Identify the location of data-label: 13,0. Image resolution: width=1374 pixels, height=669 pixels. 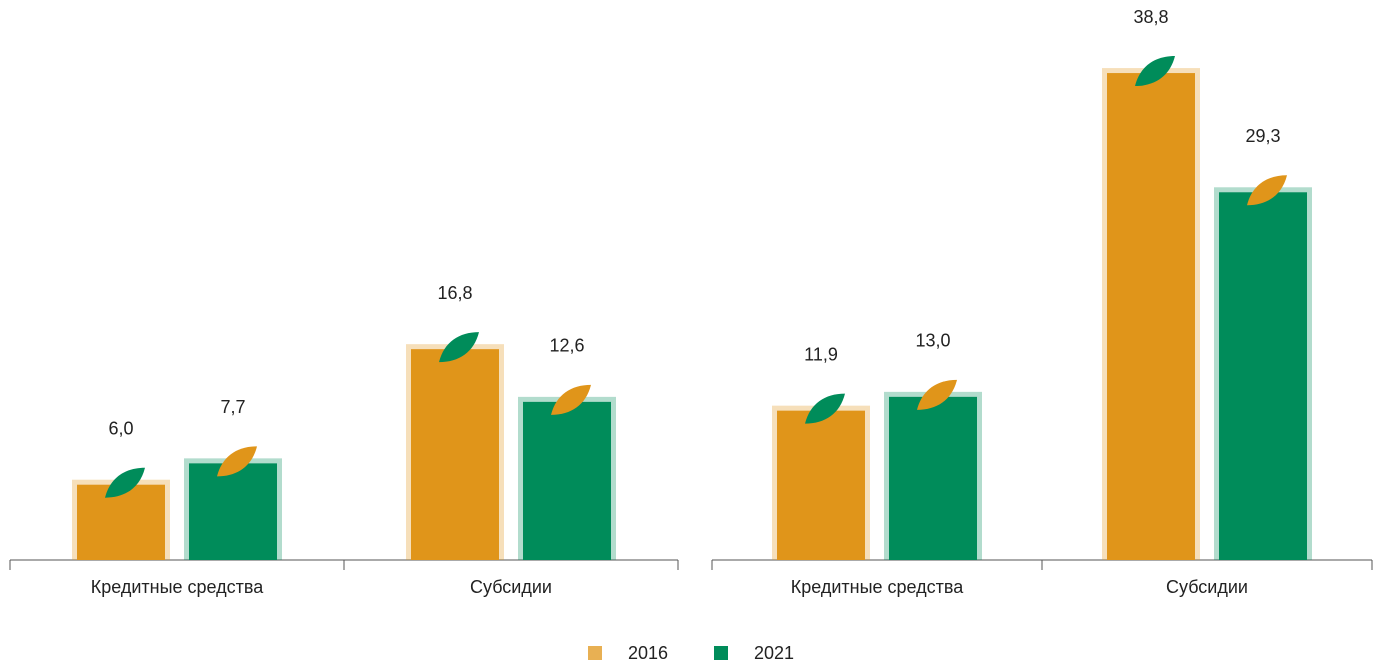
(932, 341).